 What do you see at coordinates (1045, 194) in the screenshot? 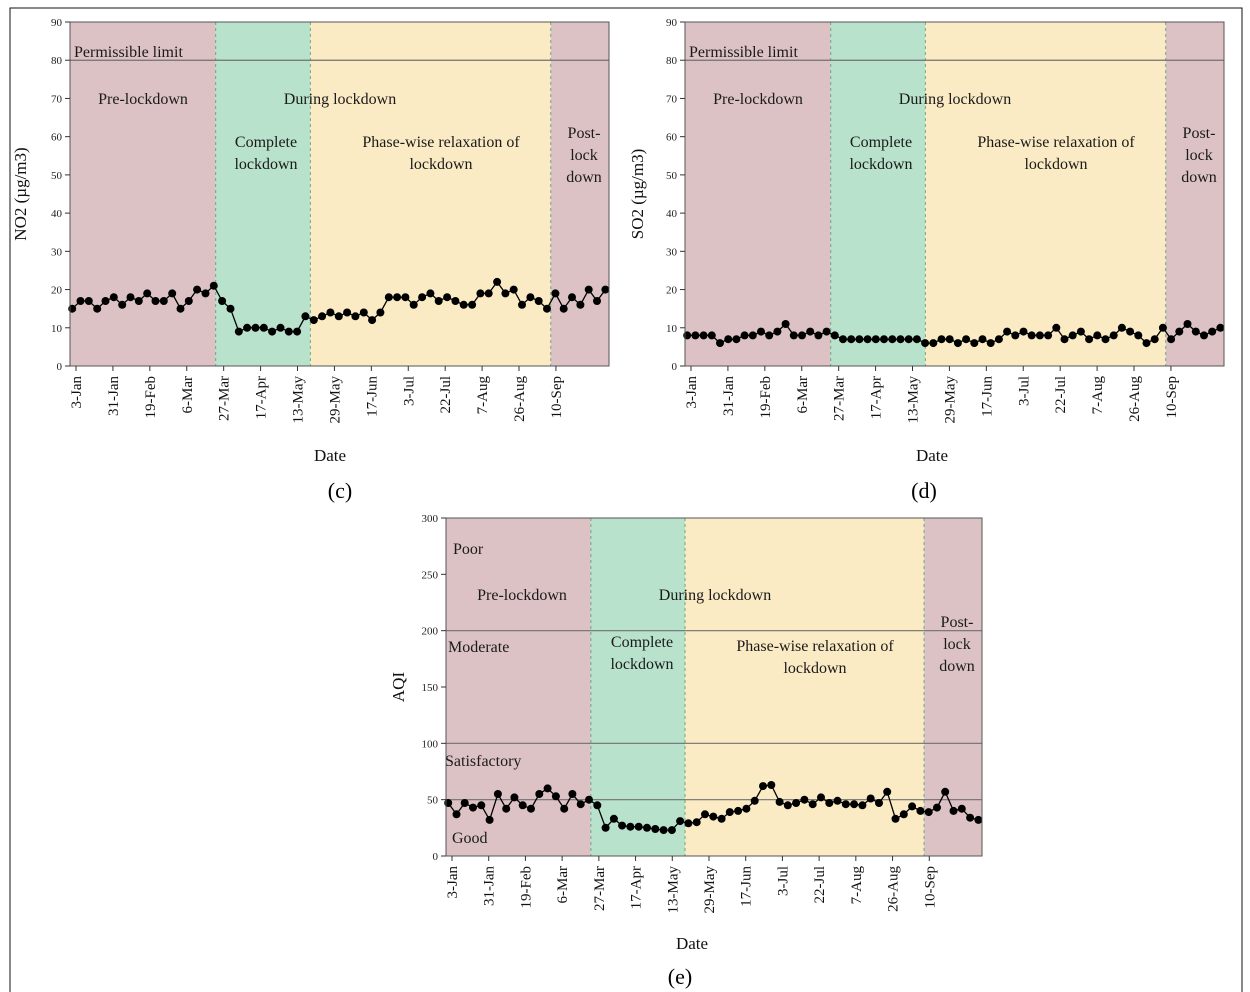
I see `phase-band-relaxation` at bounding box center [1045, 194].